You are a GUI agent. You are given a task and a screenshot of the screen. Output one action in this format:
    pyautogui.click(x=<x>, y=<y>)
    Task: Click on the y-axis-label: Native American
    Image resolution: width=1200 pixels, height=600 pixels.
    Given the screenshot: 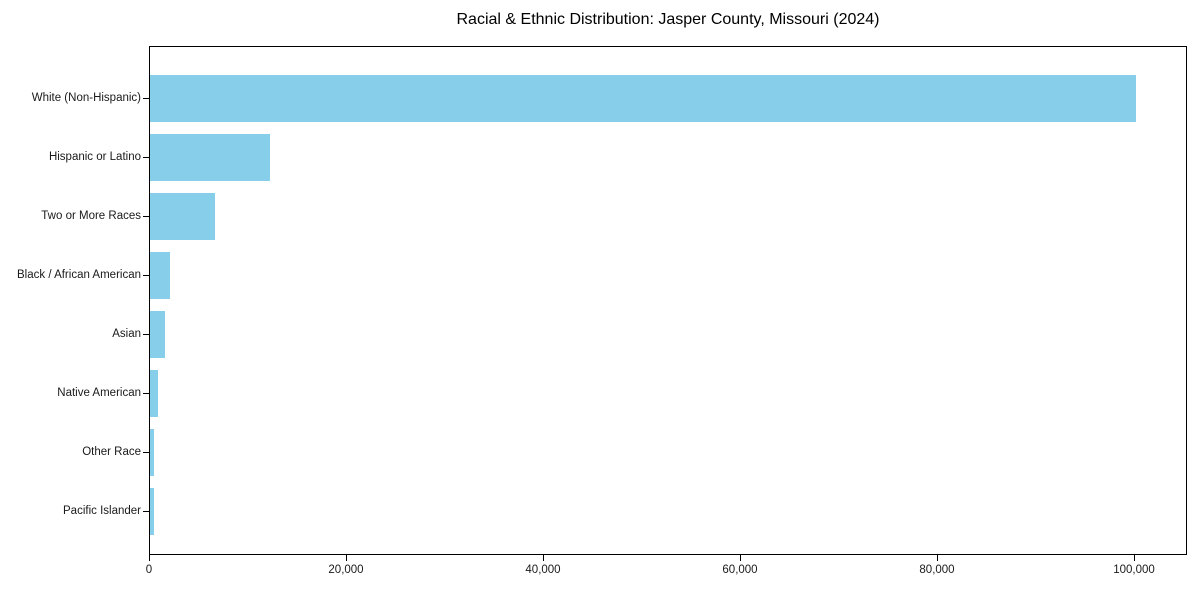 What is the action you would take?
    pyautogui.click(x=99, y=393)
    